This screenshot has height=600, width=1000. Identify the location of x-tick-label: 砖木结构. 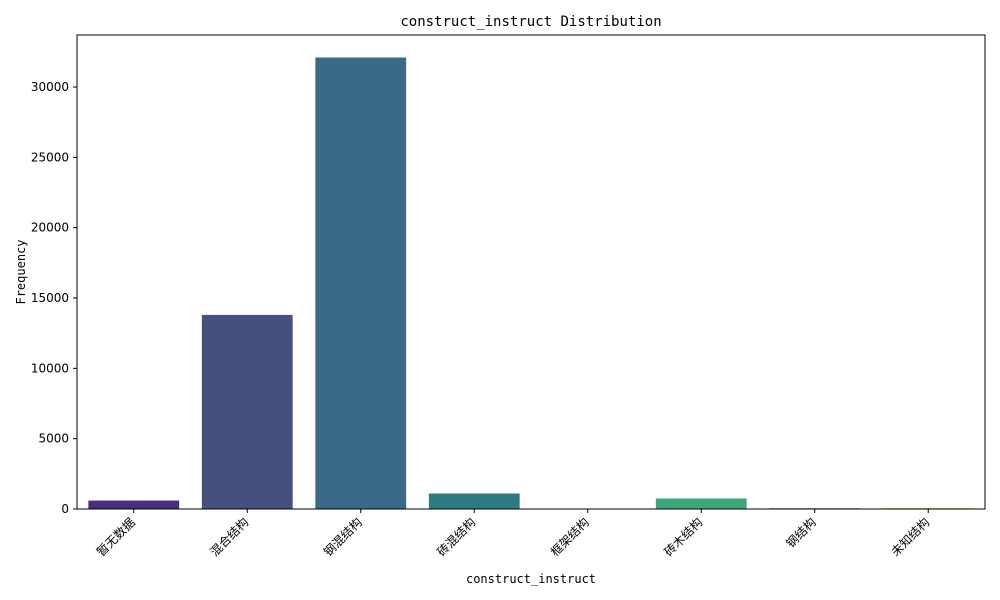
(683, 537).